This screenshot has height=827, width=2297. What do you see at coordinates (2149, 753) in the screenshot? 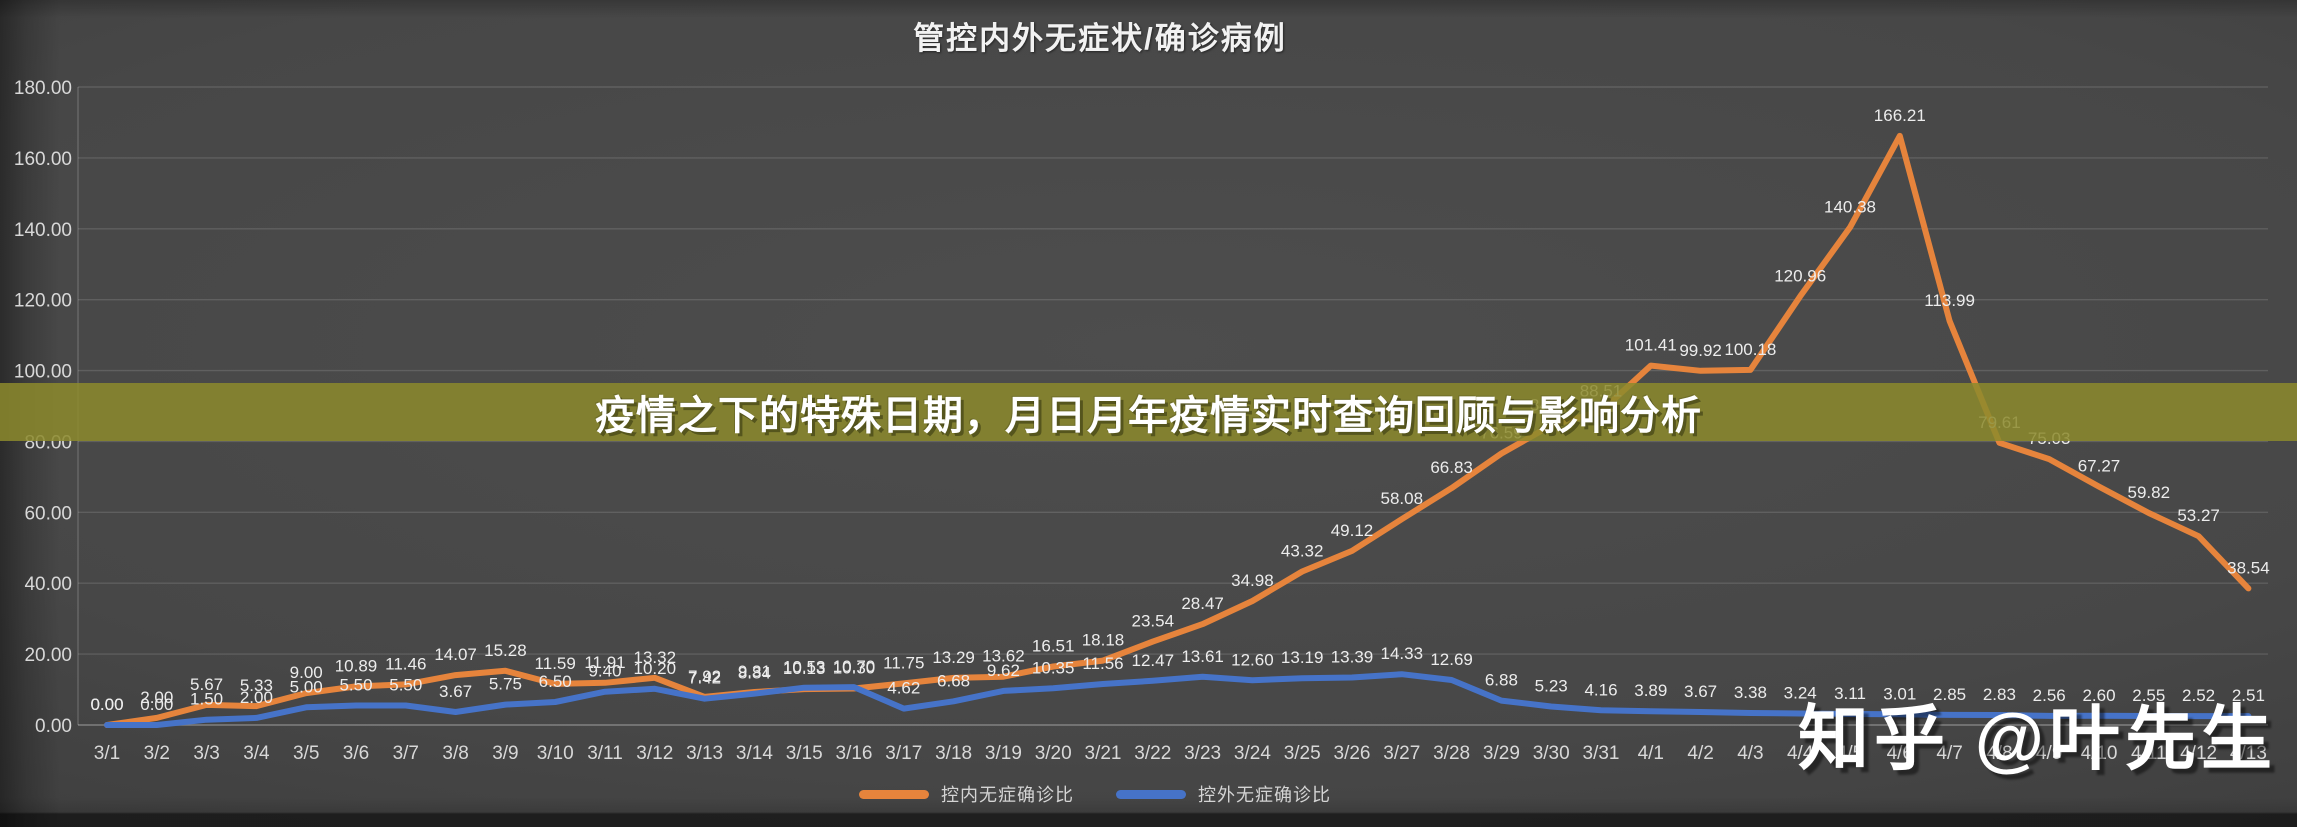
I see `x-axis-label: 4/11` at bounding box center [2149, 753].